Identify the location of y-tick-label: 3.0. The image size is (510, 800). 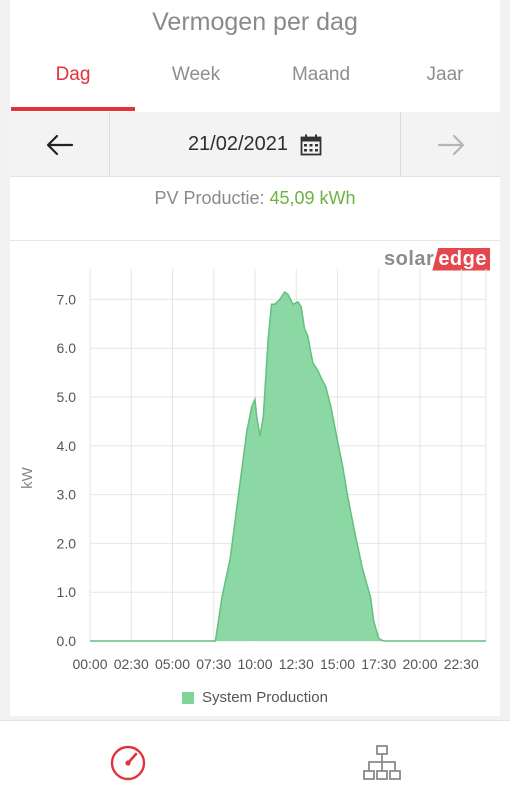
(67, 495).